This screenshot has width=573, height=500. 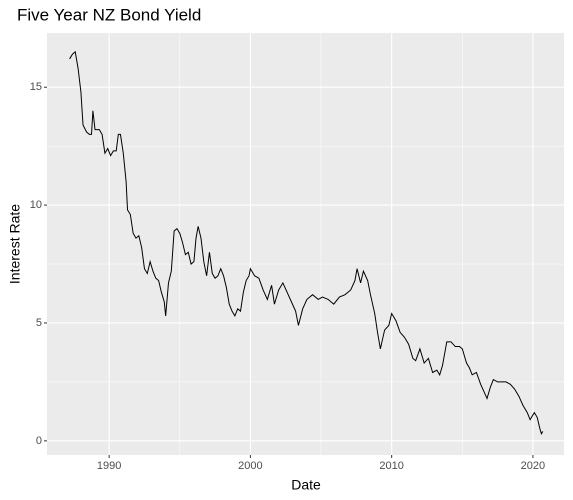 What do you see at coordinates (15, 244) in the screenshot?
I see `y-axis-label: Interest Rate` at bounding box center [15, 244].